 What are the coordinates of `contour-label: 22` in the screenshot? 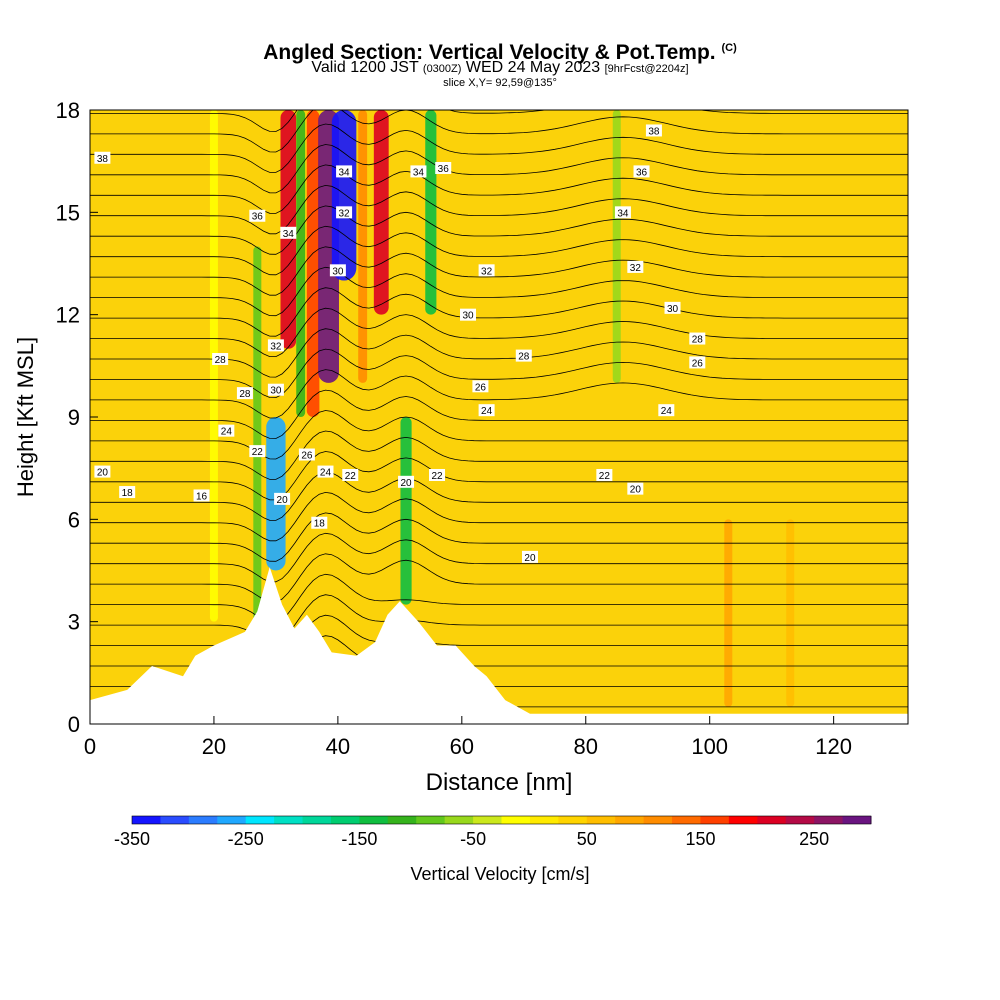 It's located at (257, 451).